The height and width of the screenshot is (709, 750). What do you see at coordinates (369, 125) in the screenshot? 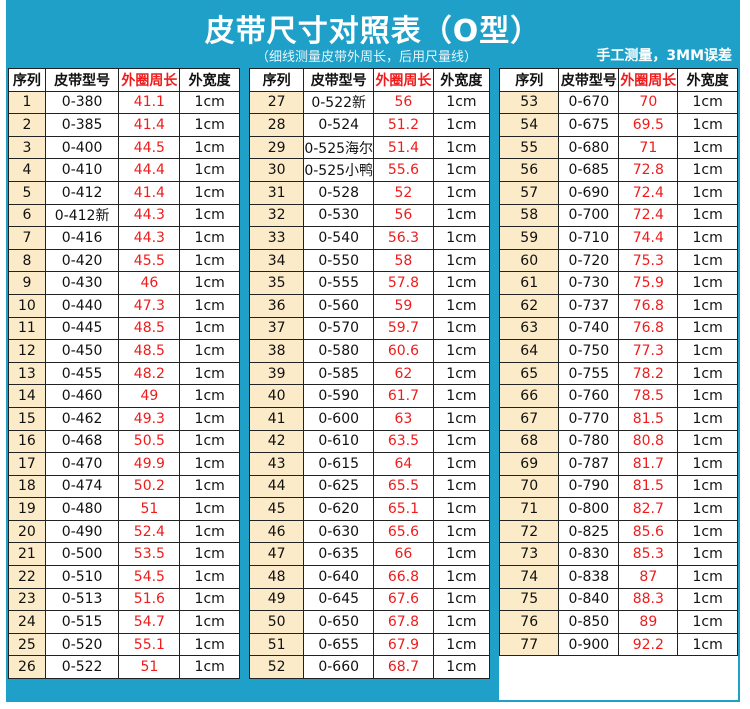
I see `table-row: 28 0-524 51.2 1cm` at bounding box center [369, 125].